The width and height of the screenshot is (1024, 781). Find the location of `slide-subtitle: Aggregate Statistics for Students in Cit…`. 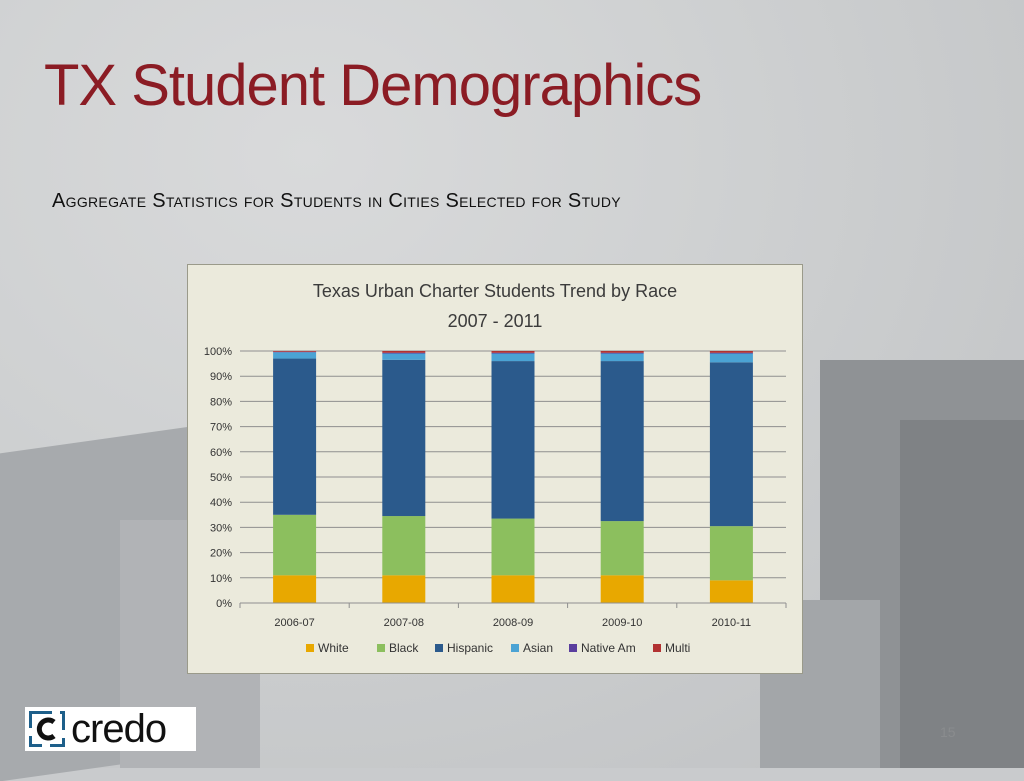

slide-subtitle: Aggregate Statistics for Students in Cit… is located at coordinates (336, 201).